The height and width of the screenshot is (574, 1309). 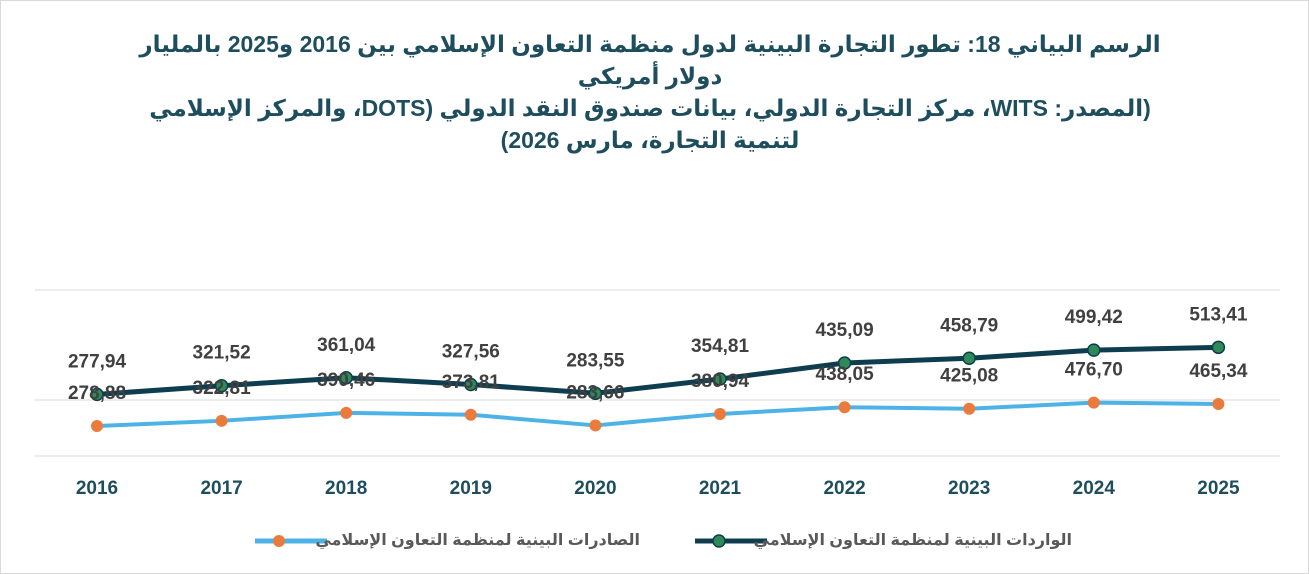 What do you see at coordinates (471, 352) in the screenshot?
I see `data-label: 327,56` at bounding box center [471, 352].